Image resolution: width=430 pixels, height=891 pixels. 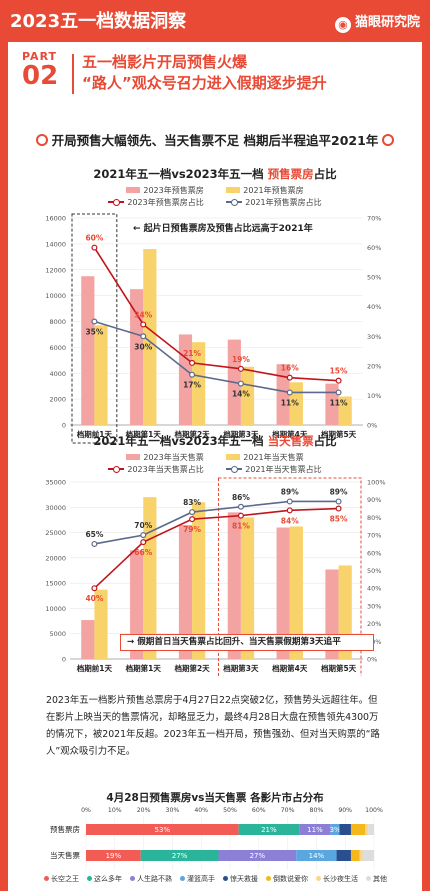 I want to click on line-2023-data-label: 85%, so click(x=339, y=519).